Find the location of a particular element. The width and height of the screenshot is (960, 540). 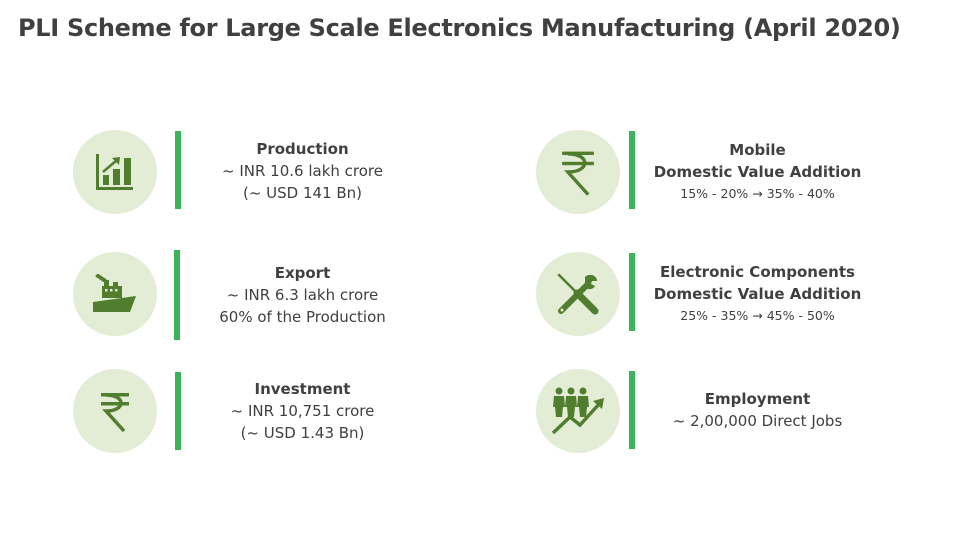

production-value-usd: (~ USD 141 Bn) is located at coordinates (302, 193).